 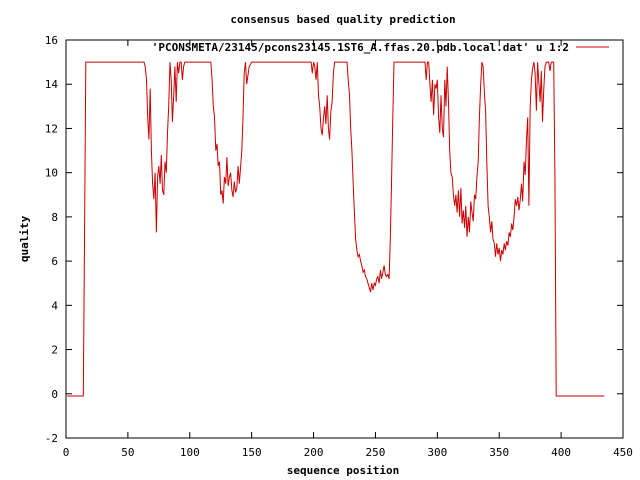 I want to click on x-tick-label: 200, so click(x=314, y=452).